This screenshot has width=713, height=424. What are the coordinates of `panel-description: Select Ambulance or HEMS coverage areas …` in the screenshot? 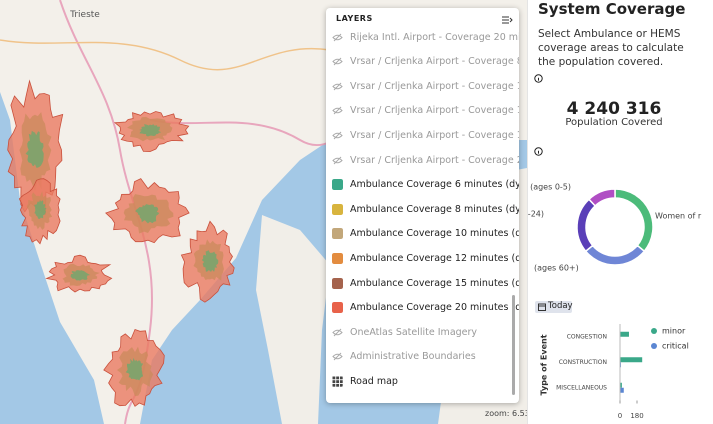 It's located at (611, 48).